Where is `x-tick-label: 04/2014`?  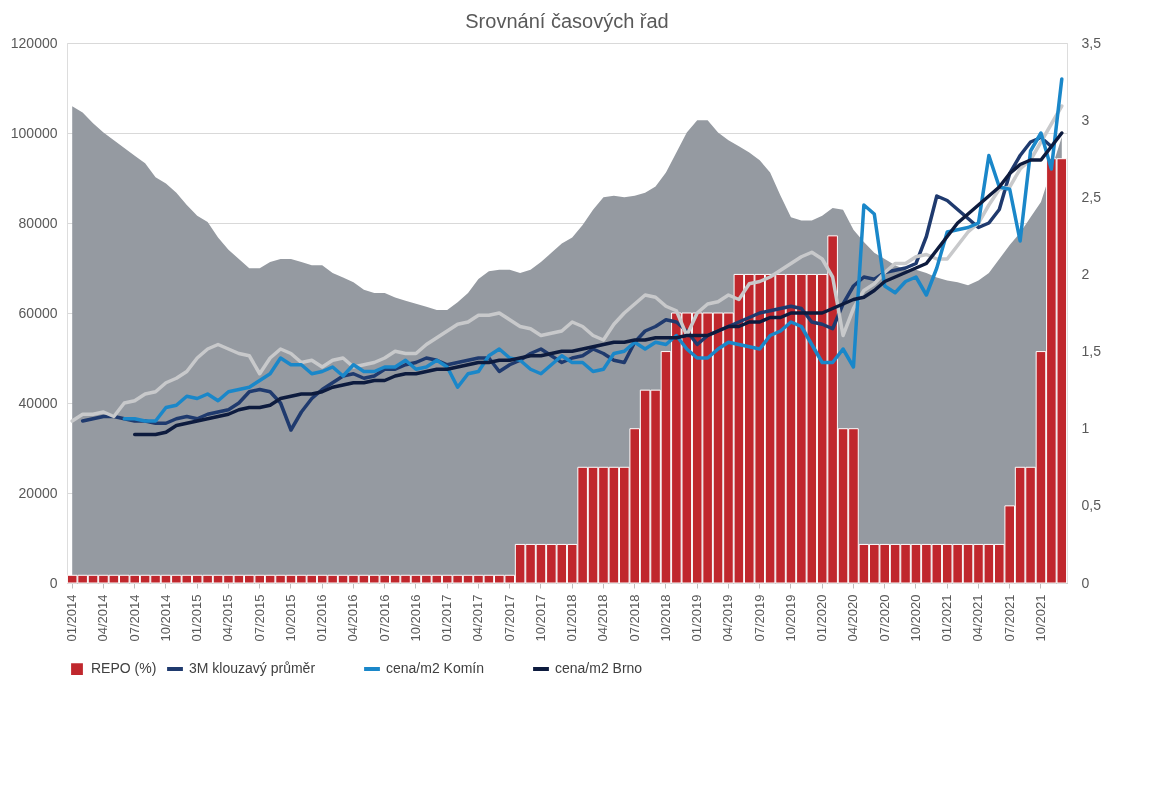
x-tick-label: 04/2014 is located at coordinates (103, 618).